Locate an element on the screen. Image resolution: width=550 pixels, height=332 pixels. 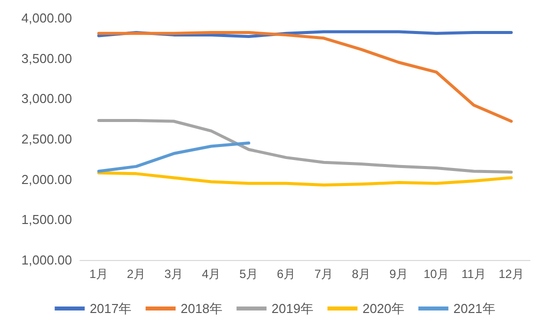
y-tick-label: 3,500.00 is located at coordinates (46, 58).